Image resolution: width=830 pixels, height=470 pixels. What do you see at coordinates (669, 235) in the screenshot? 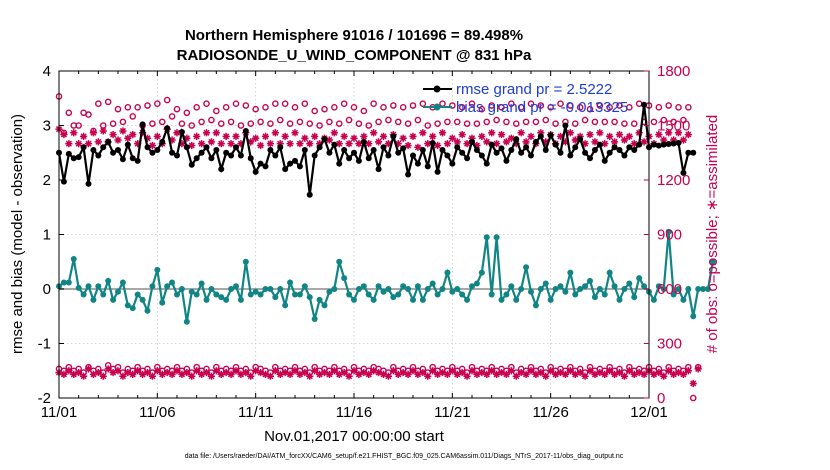
I see `y-right-tick-label: 900` at bounding box center [669, 235].